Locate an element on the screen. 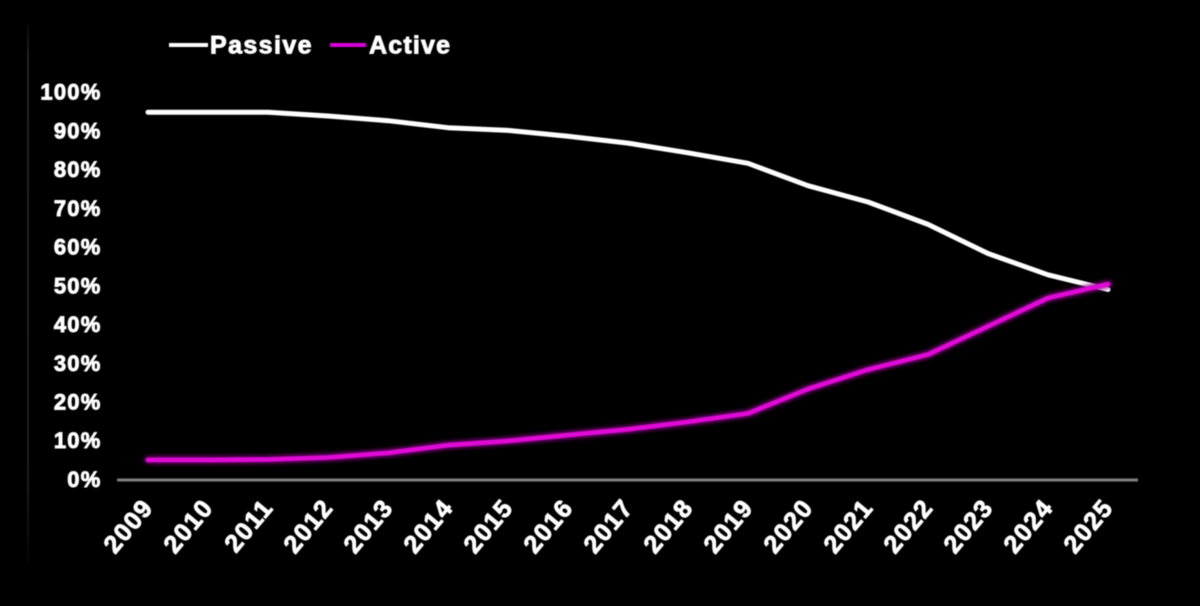 Image resolution: width=1200 pixels, height=606 pixels. svg-text: 50% is located at coordinates (78, 285).